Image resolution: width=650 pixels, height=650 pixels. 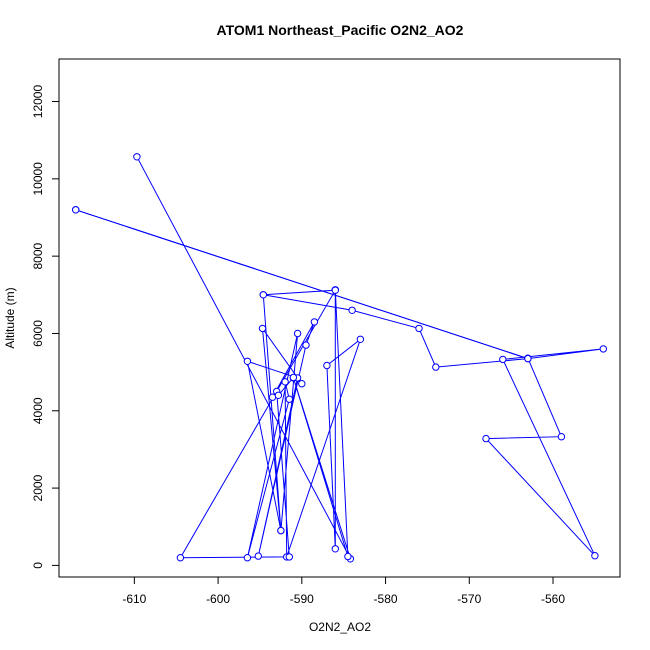 What do you see at coordinates (343, 591) in the screenshot?
I see `x-axis: -610 -600 -590 -580 -570 -560` at bounding box center [343, 591].